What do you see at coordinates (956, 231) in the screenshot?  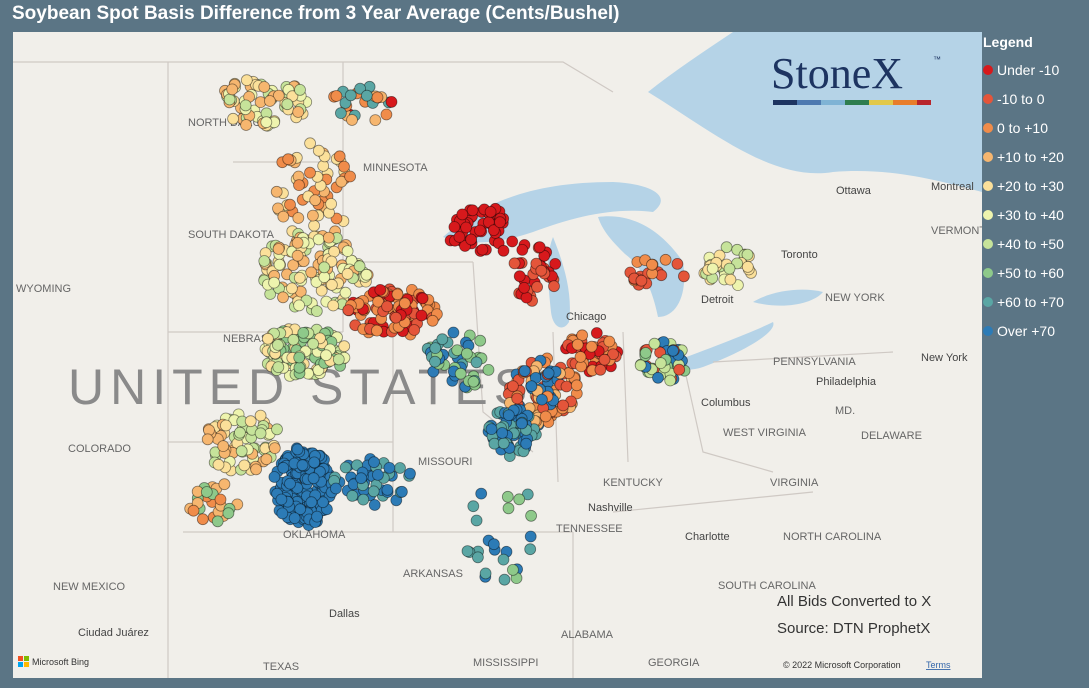 I see `map-label: VERMONT` at bounding box center [956, 231].